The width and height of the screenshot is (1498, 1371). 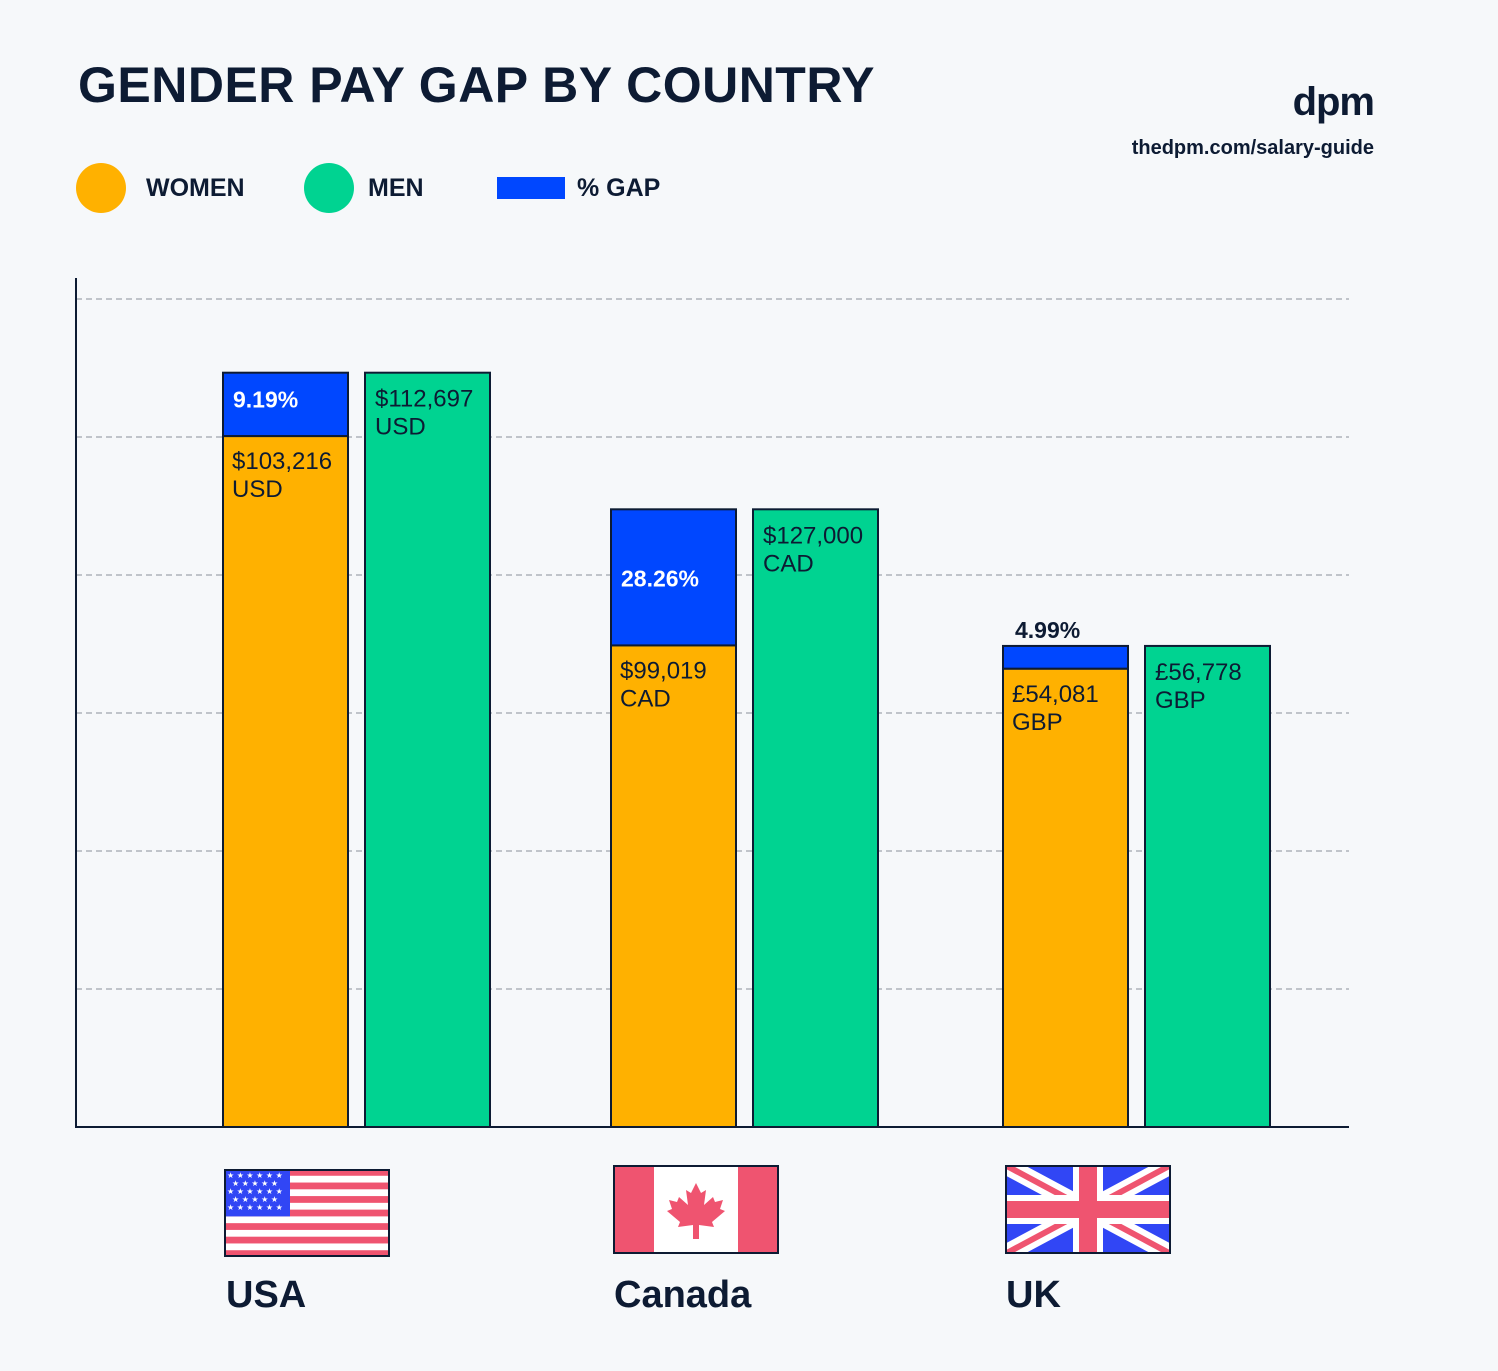 I want to click on women-bar-uk, so click(x=1065, y=897).